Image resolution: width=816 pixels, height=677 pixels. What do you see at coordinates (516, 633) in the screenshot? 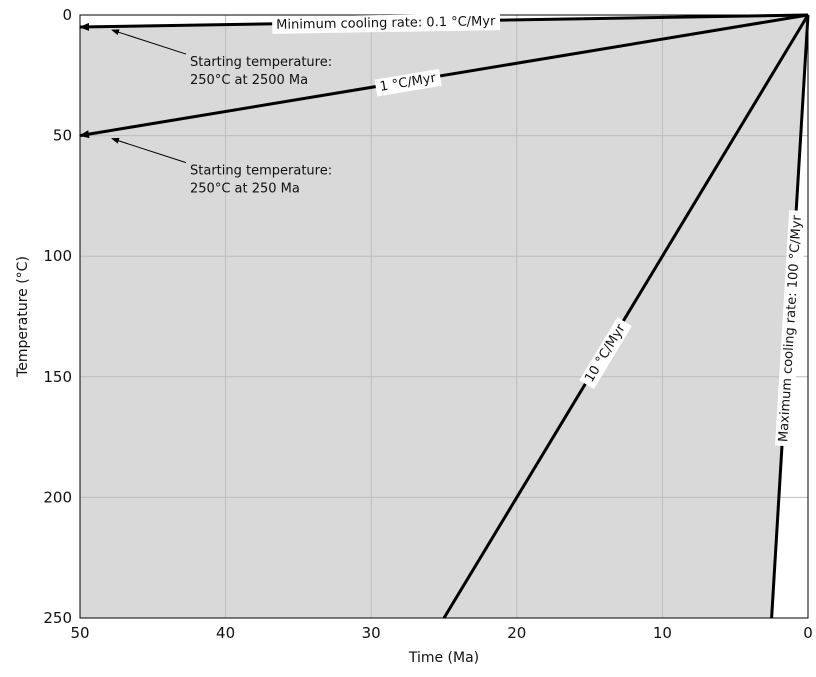
I see `x-tick-label: 20` at bounding box center [516, 633].